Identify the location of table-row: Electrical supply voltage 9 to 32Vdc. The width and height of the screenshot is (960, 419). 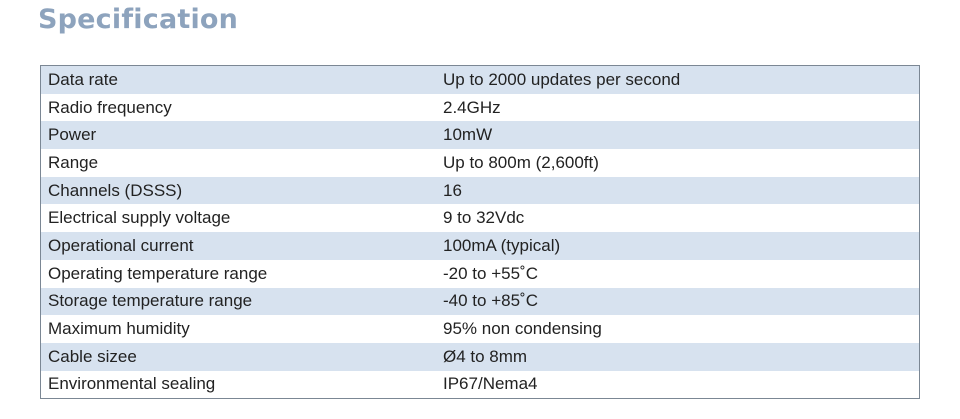
(480, 218).